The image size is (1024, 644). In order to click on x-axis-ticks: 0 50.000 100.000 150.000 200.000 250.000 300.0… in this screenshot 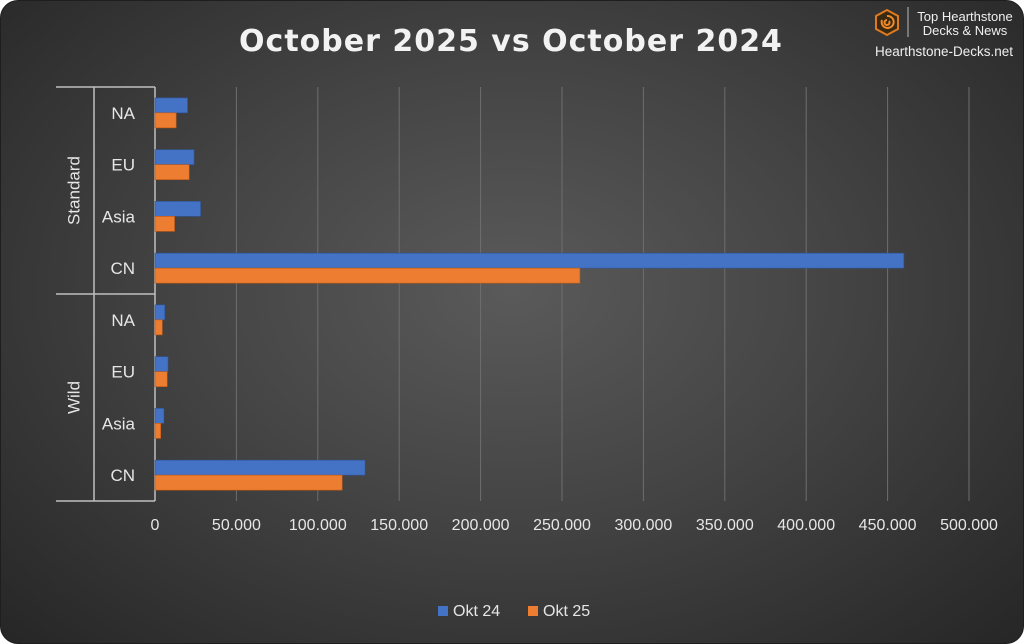, I will do `click(574, 525)`.